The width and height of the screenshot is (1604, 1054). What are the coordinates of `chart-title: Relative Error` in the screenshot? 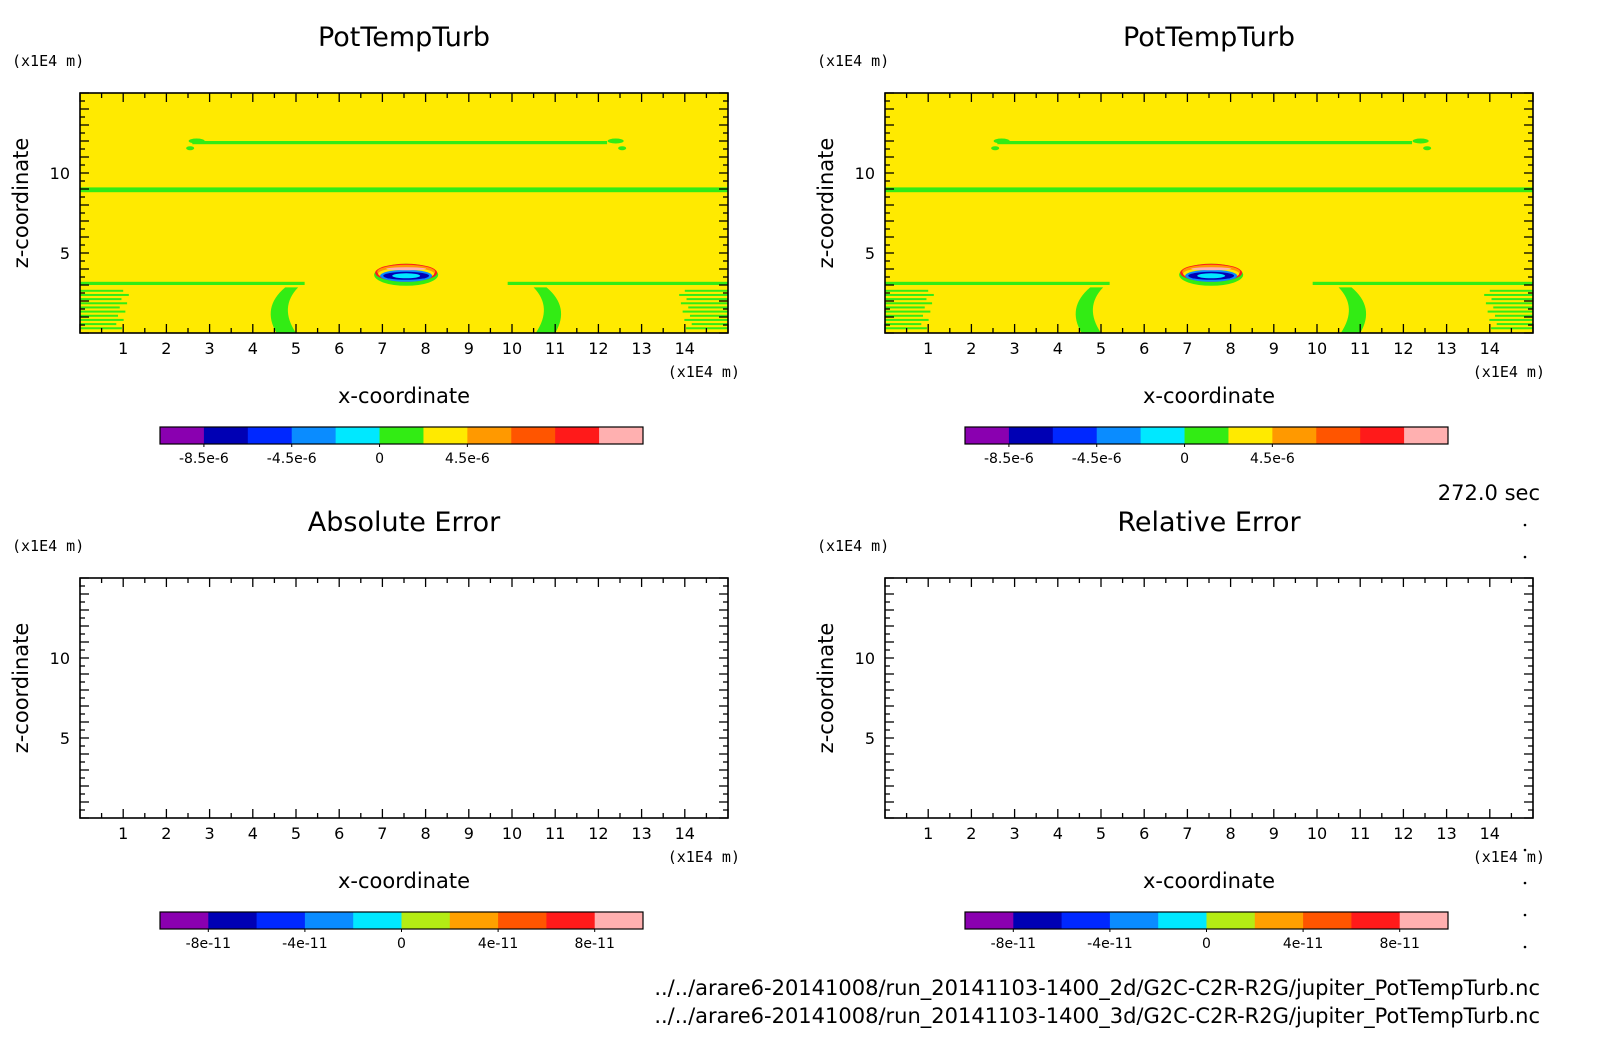 It's located at (1209, 522).